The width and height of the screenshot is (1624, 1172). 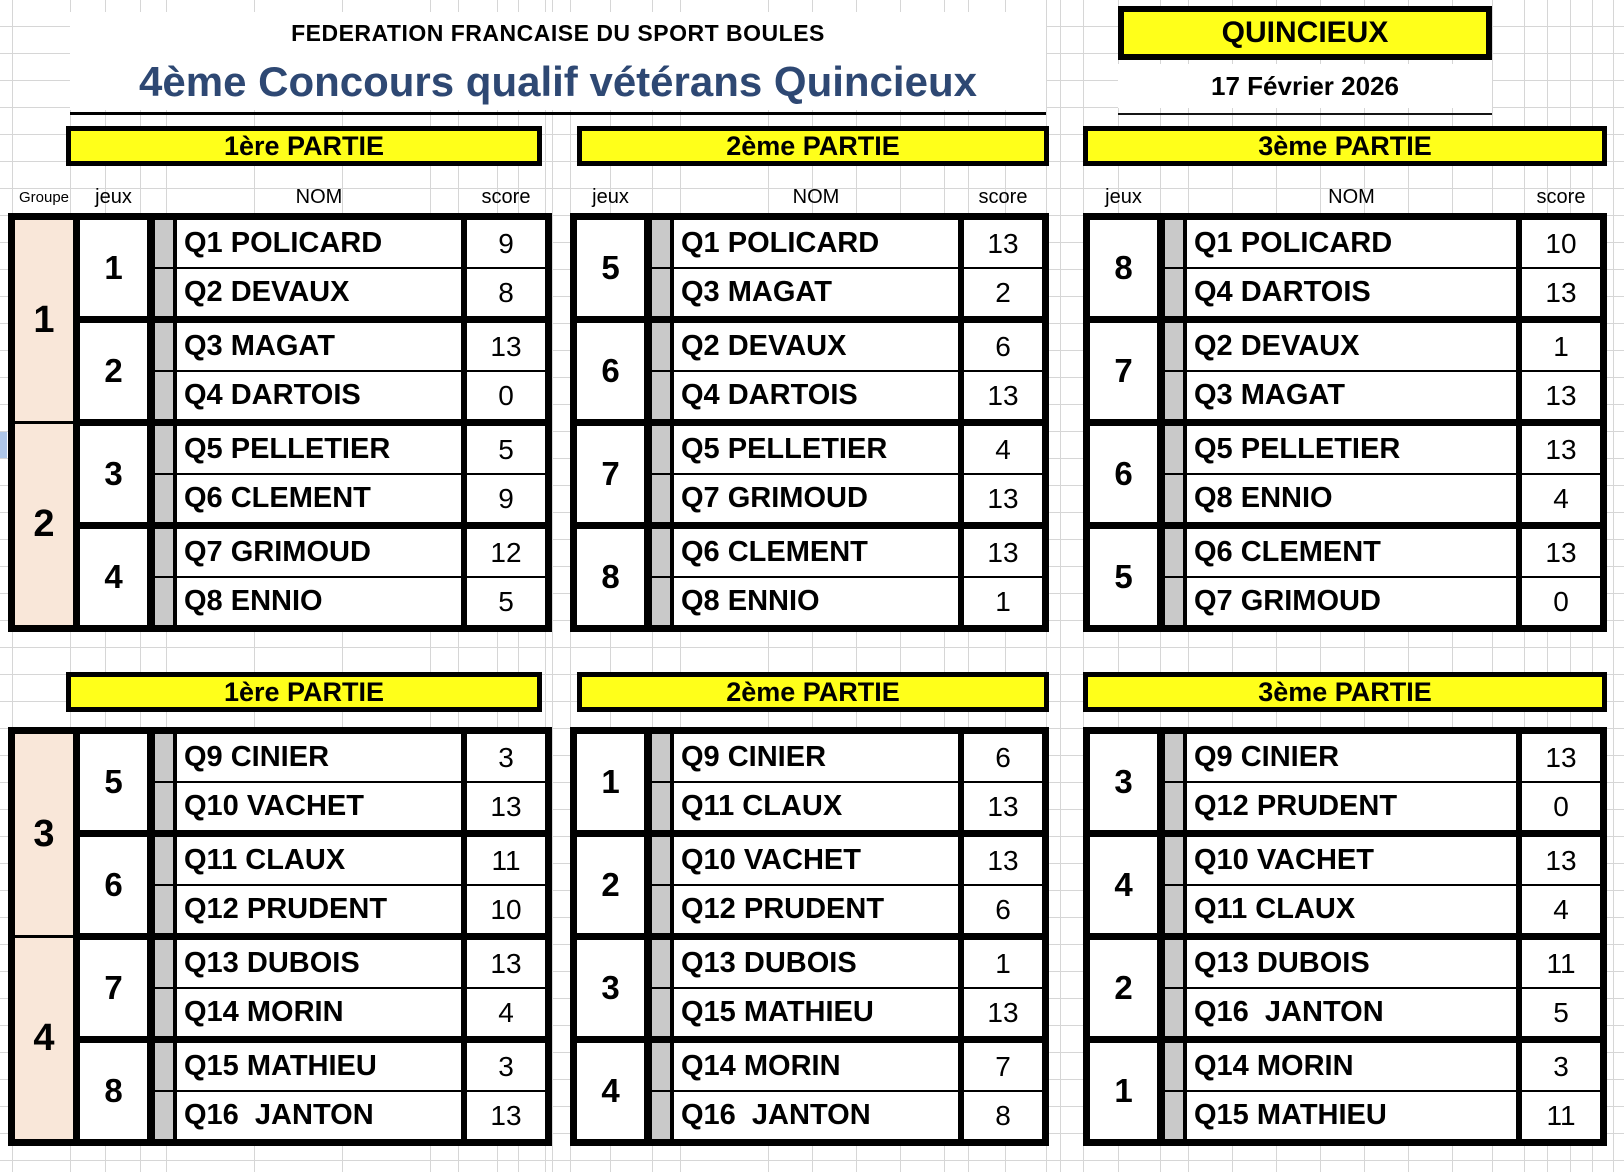 I want to click on group-cell: 1, so click(x=44, y=320).